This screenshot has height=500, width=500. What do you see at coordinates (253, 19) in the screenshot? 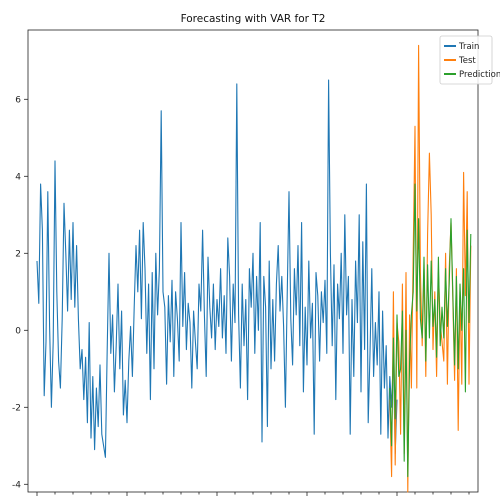
I see `chart-title: Forecasting with VAR for T2` at bounding box center [253, 19].